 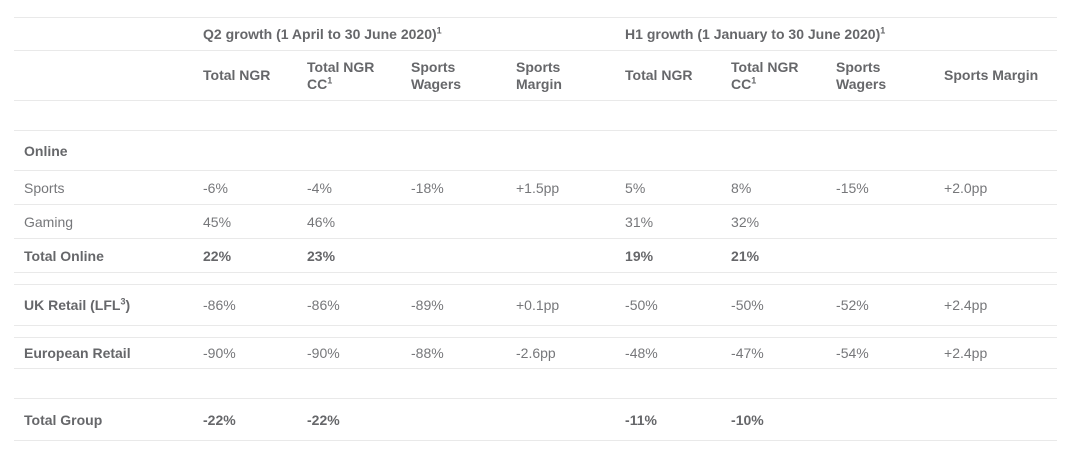 I want to click on cell: +1.5pp, so click(x=538, y=187).